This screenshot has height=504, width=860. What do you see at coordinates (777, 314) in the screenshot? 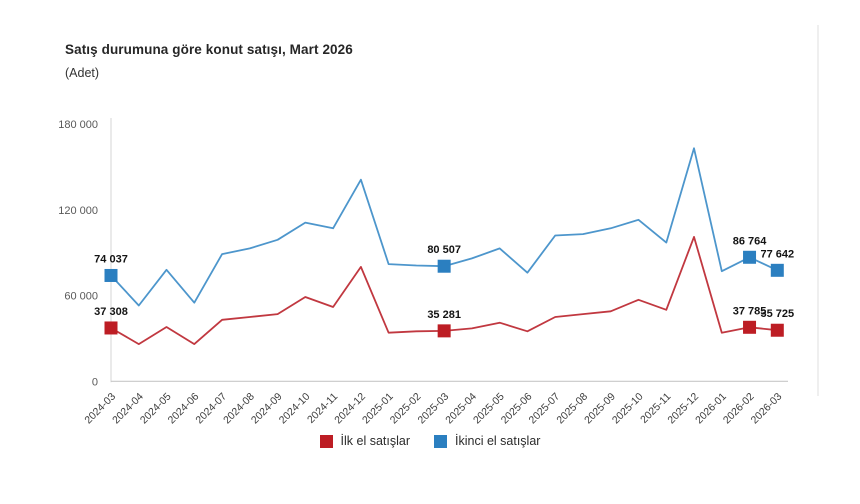
I see `data-point-label: 35 725` at bounding box center [777, 314].